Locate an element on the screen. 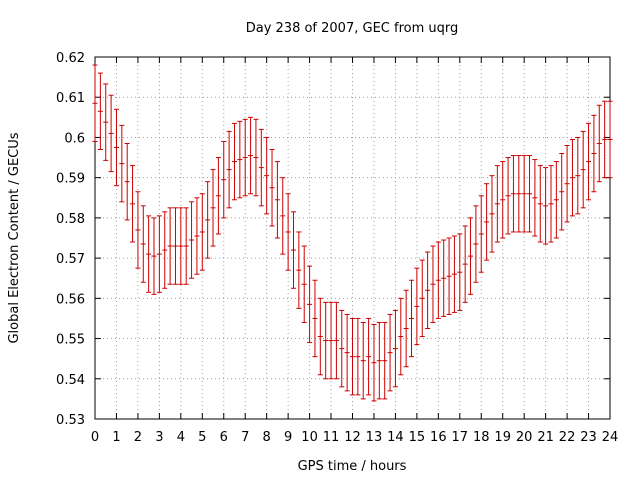 The image size is (640, 480). x-tick-label: 0 is located at coordinates (95, 437).